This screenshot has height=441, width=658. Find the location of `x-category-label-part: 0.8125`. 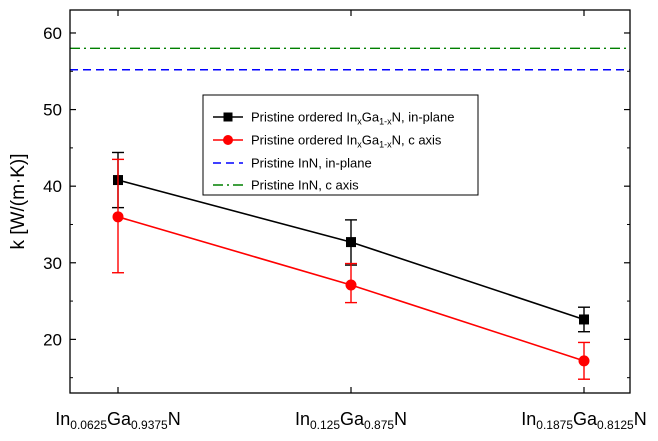

x-category-label-part: 0.8125 is located at coordinates (615, 425).